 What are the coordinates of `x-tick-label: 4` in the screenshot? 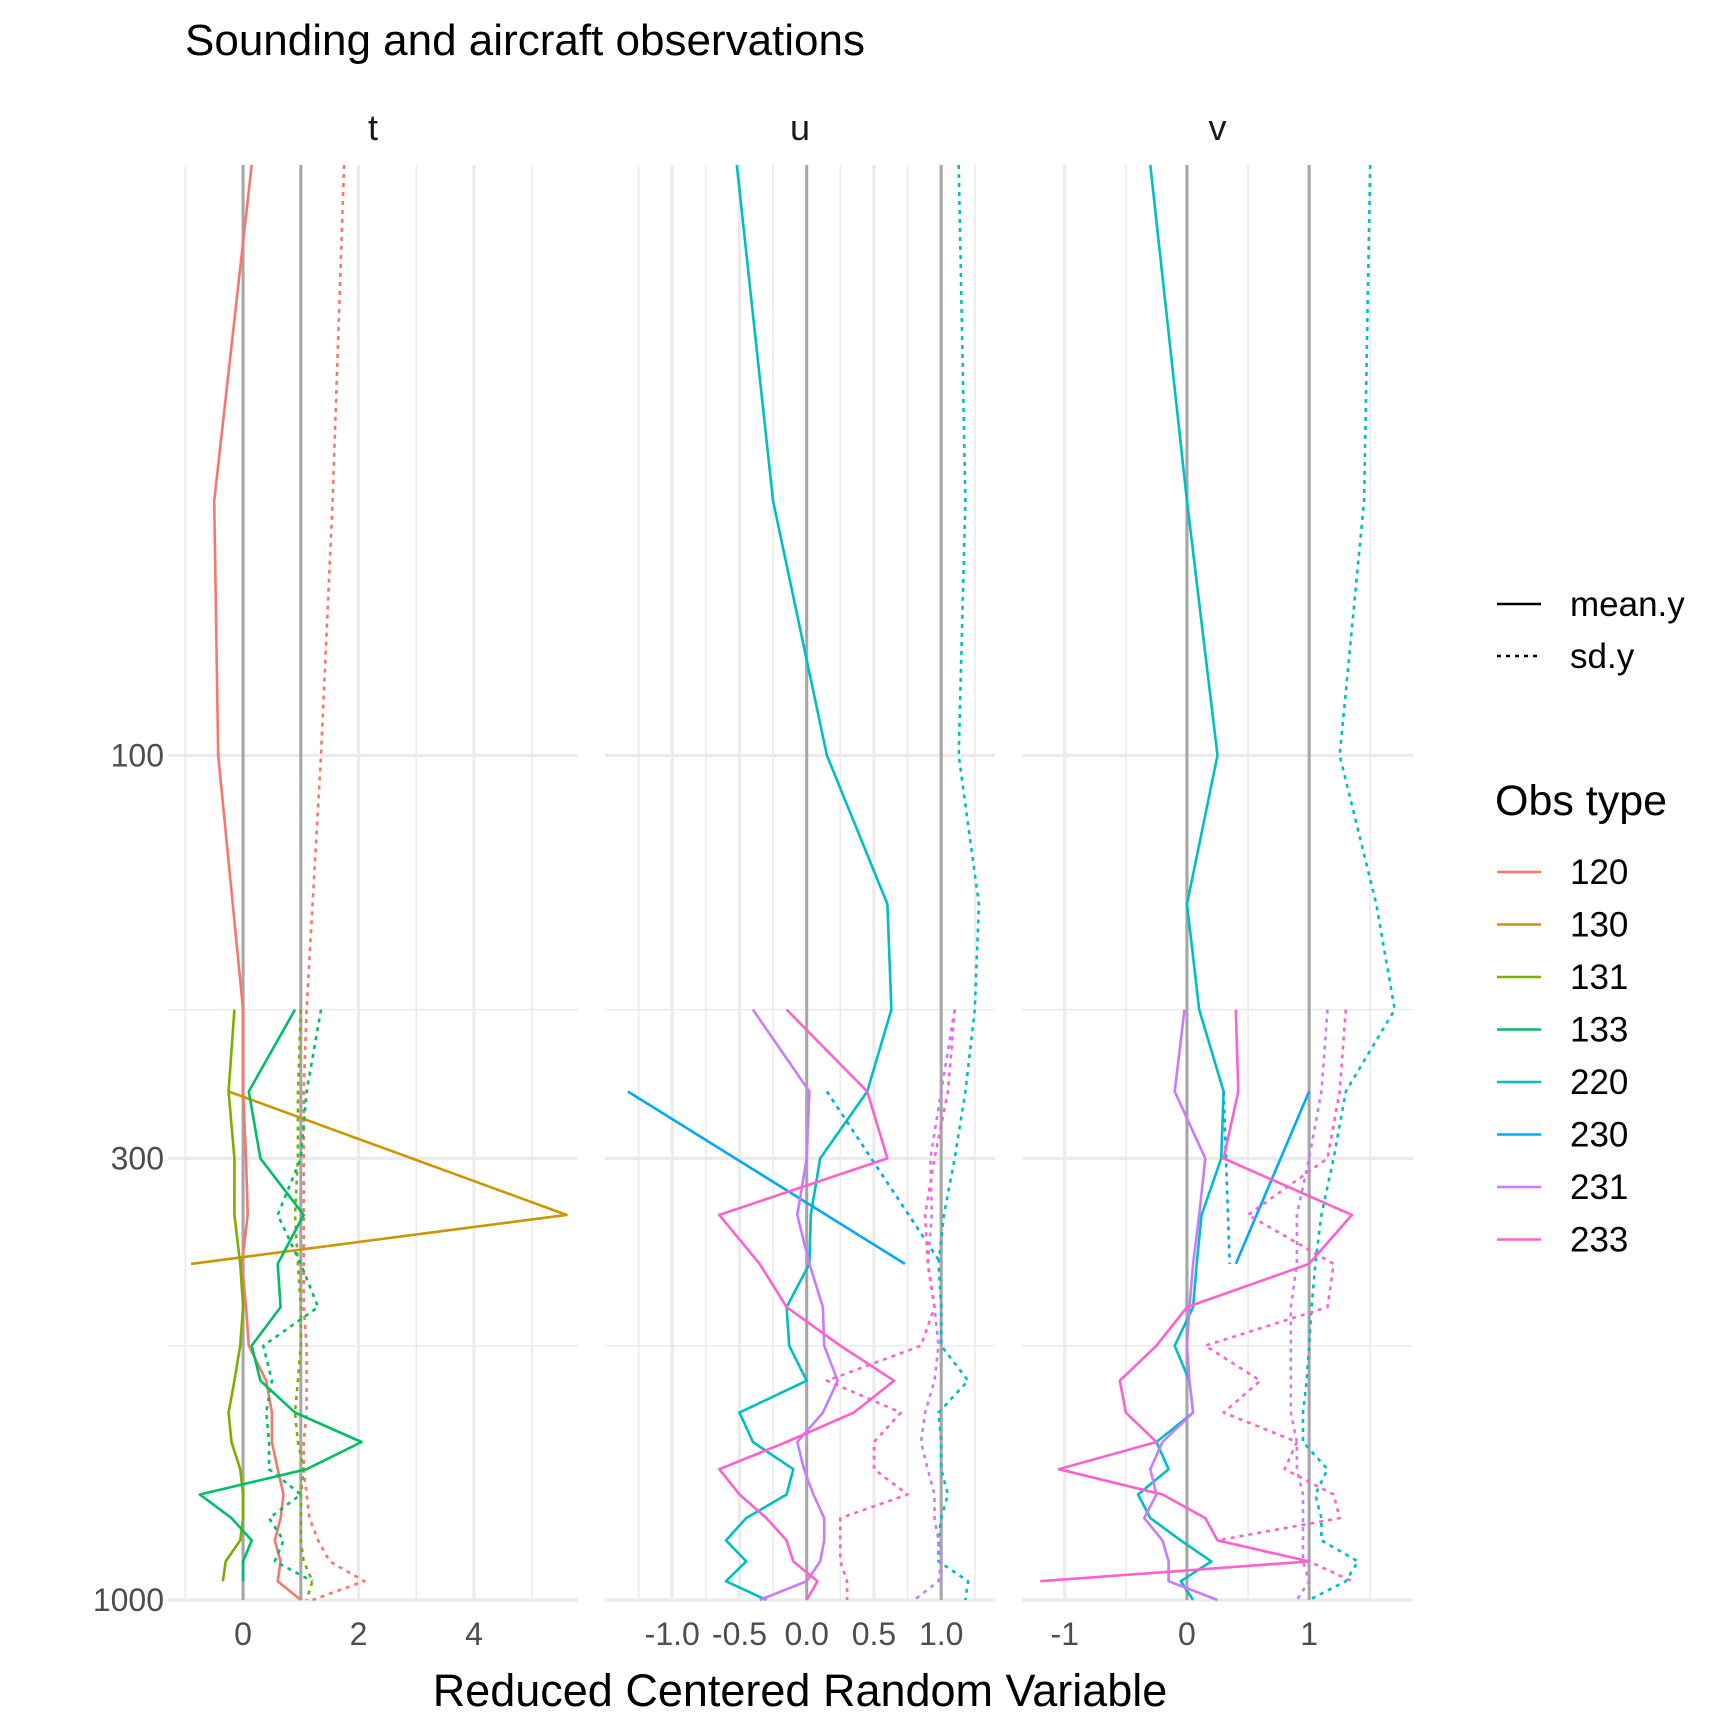 It's located at (474, 1634).